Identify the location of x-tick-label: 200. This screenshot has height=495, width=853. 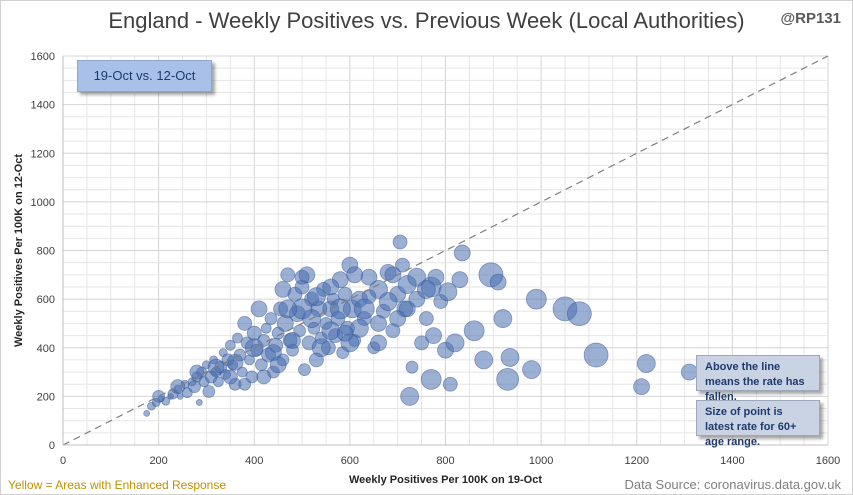
(158, 461).